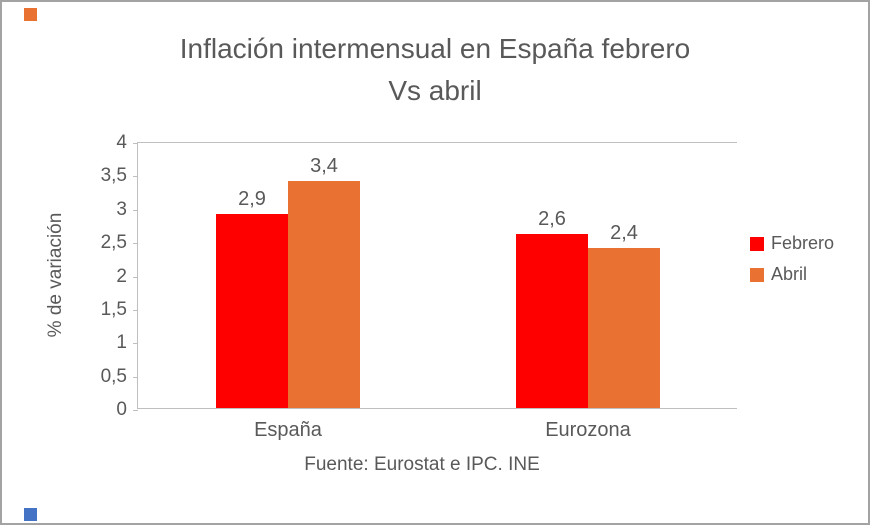 This screenshot has height=525, width=870. I want to click on bar-febrero-españa, so click(252, 311).